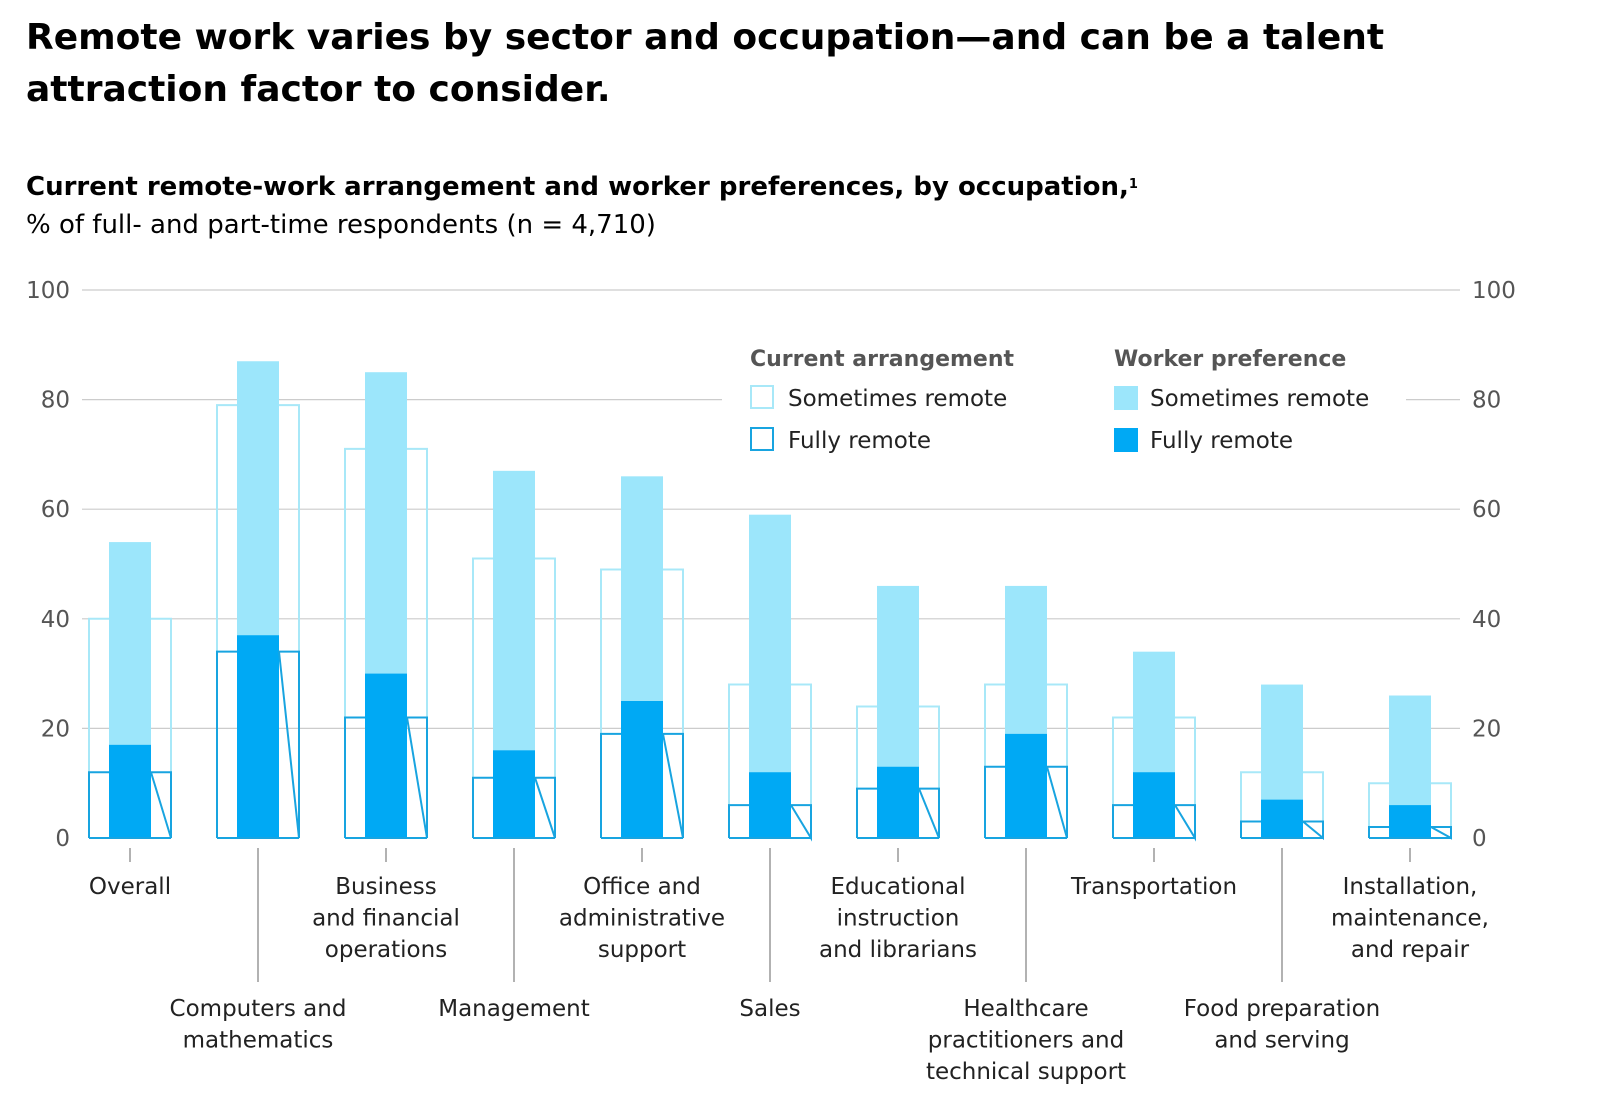  I want to click on category-label: and financial, so click(386, 919).